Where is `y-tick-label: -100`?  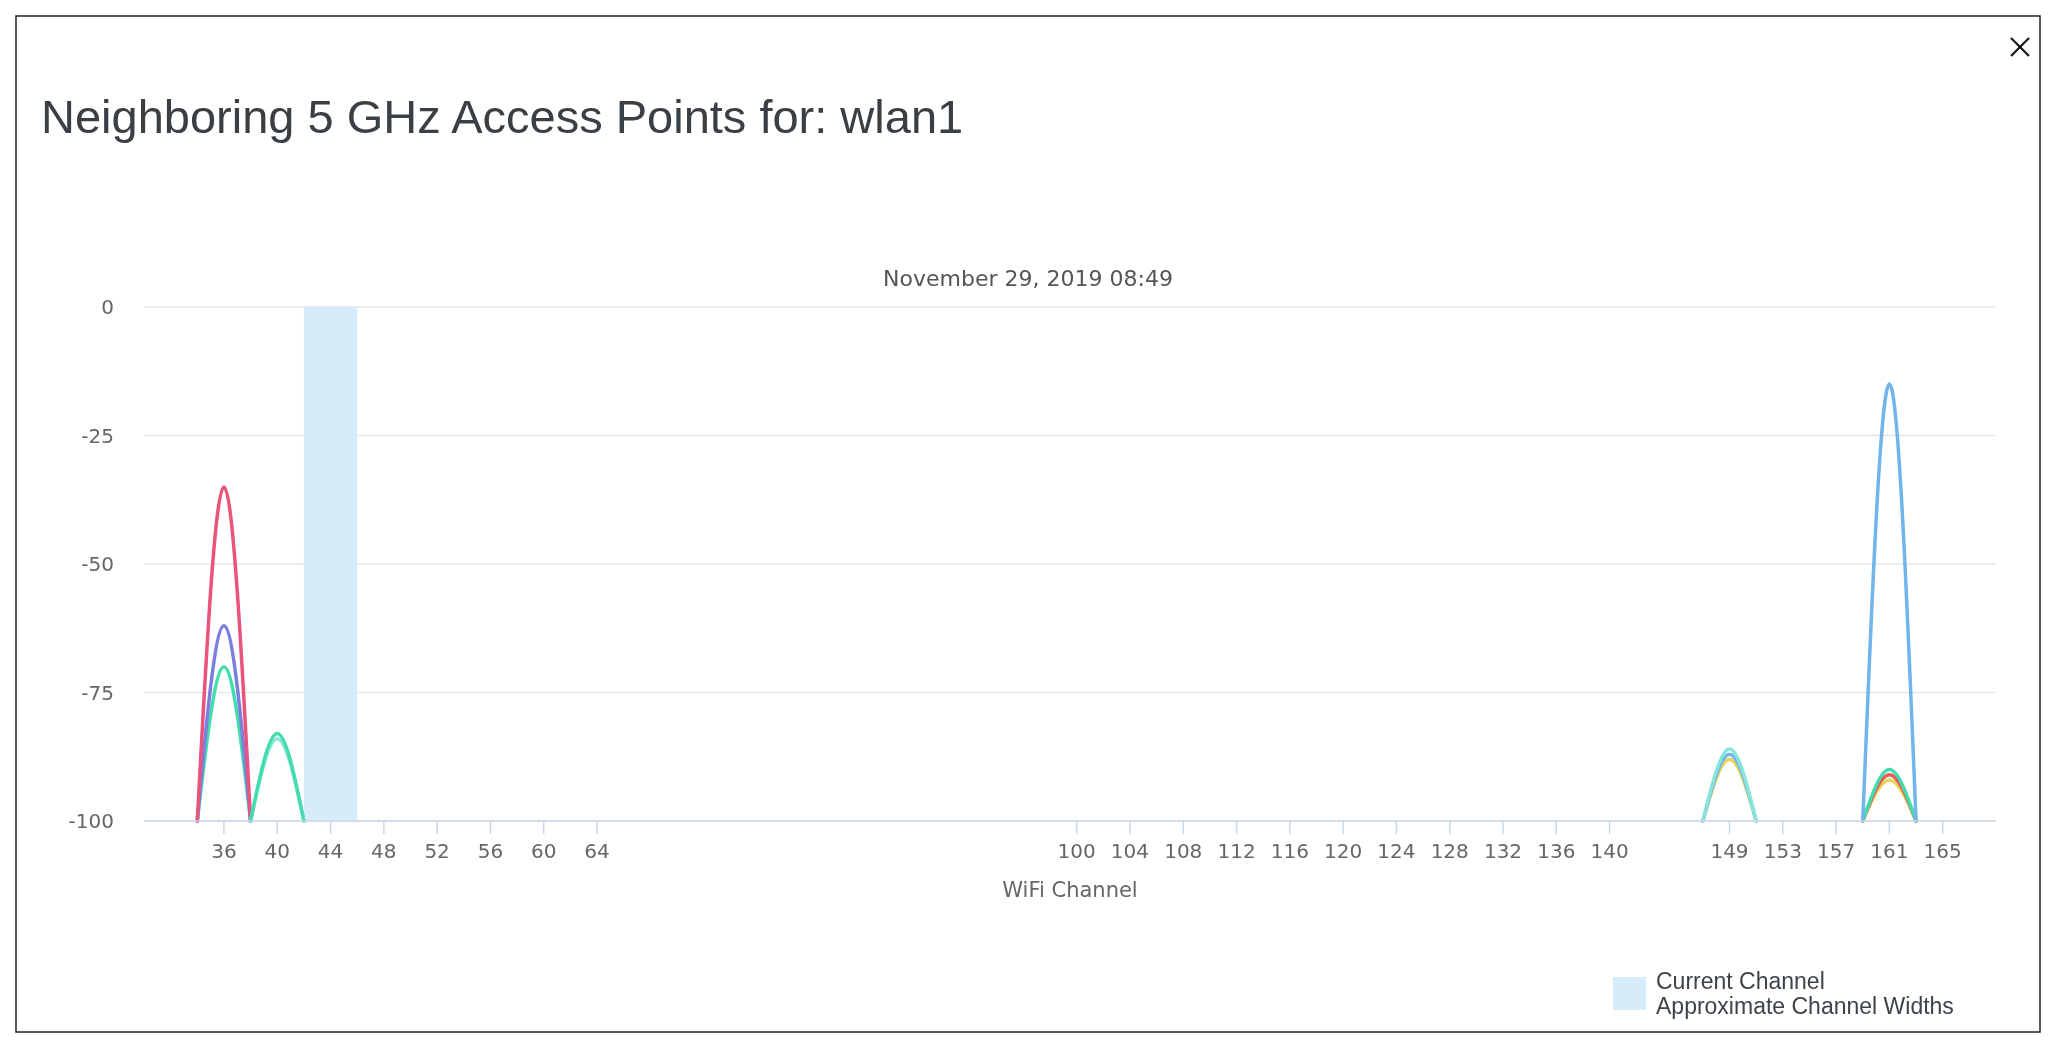
y-tick-label: -100 is located at coordinates (91, 821).